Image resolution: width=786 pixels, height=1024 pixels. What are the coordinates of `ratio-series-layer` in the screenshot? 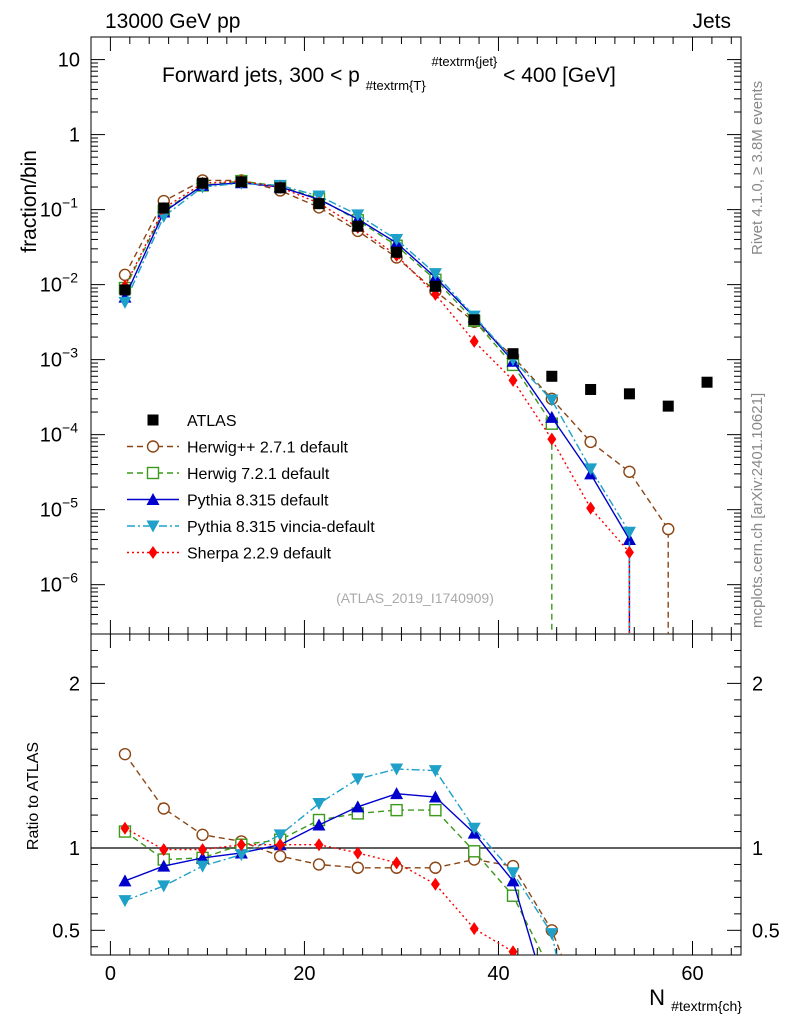 It's located at (340, 851).